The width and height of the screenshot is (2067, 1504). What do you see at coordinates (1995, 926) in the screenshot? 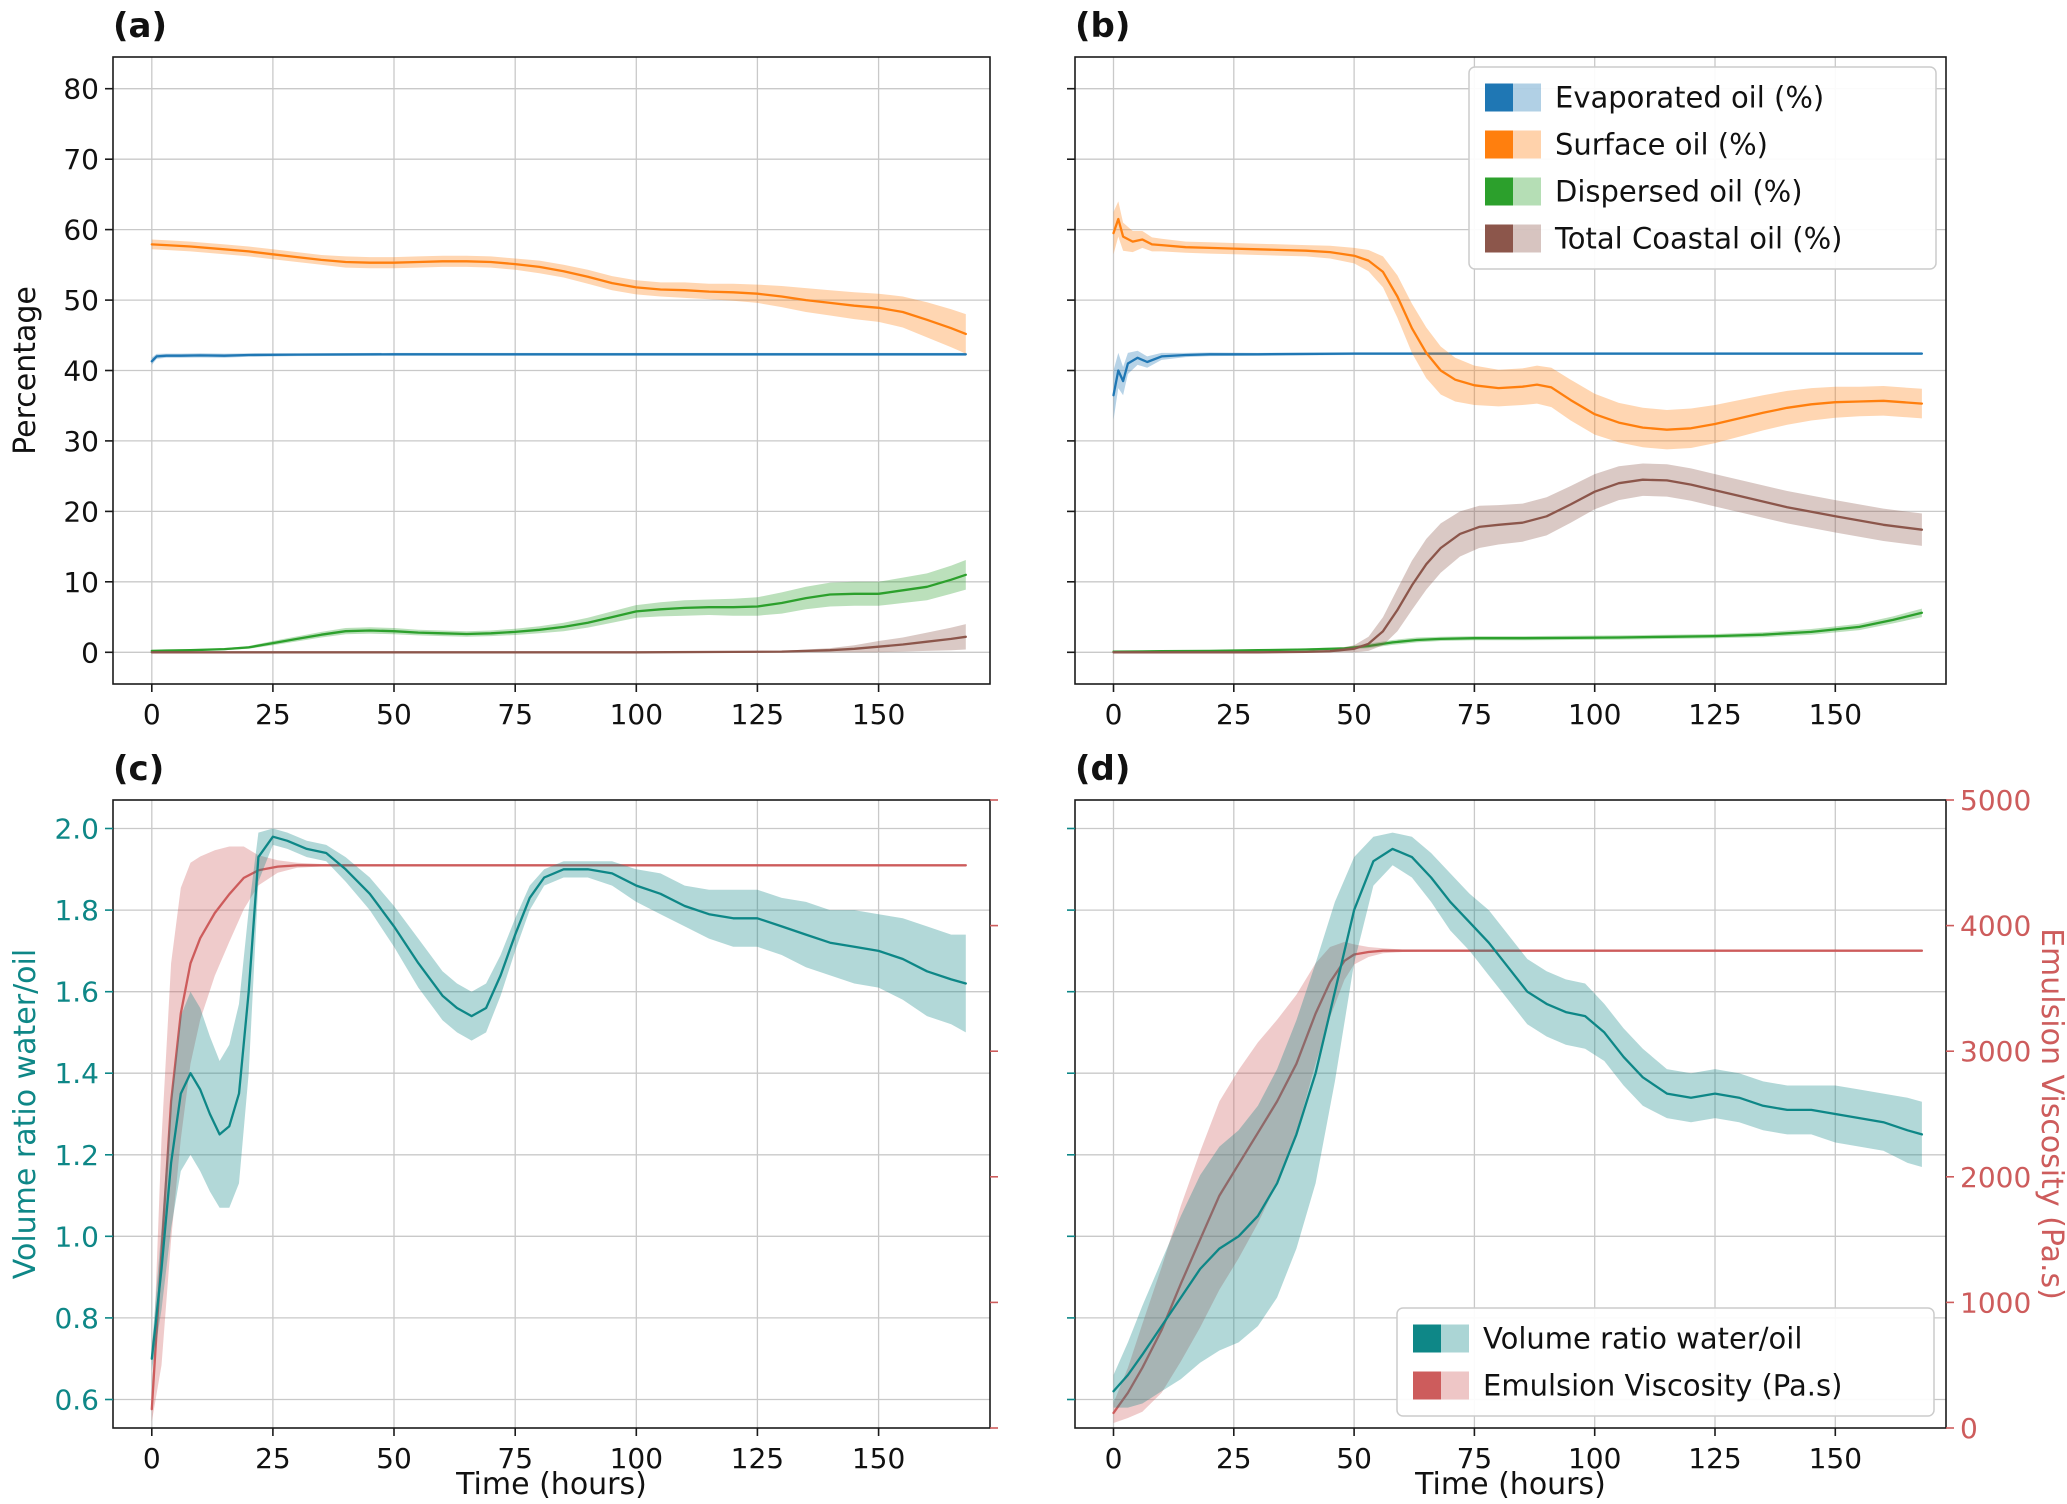
I see `y2-tick-label: 4000` at bounding box center [1995, 926].